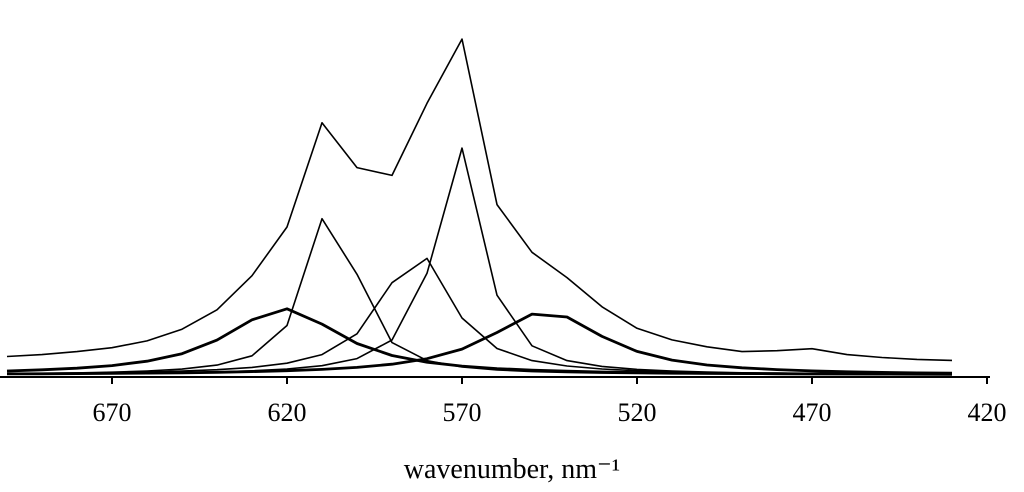 This screenshot has height=492, width=1024. I want to click on x-tick-label: 470, so click(812, 412).